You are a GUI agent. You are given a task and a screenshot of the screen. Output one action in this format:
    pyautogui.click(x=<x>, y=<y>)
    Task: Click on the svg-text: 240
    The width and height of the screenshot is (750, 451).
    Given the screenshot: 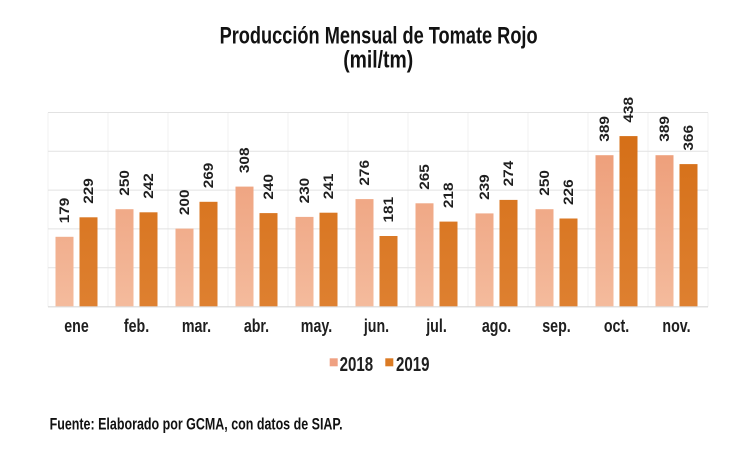 What is the action you would take?
    pyautogui.click(x=269, y=187)
    